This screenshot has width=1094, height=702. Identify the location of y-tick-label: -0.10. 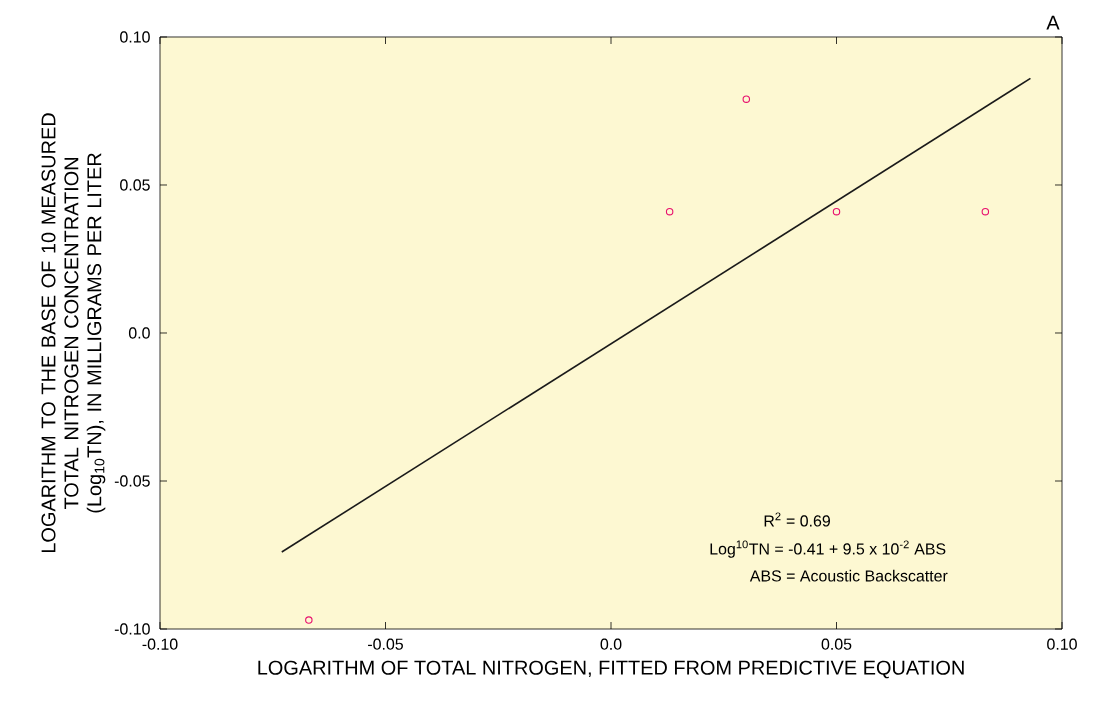
(132, 629).